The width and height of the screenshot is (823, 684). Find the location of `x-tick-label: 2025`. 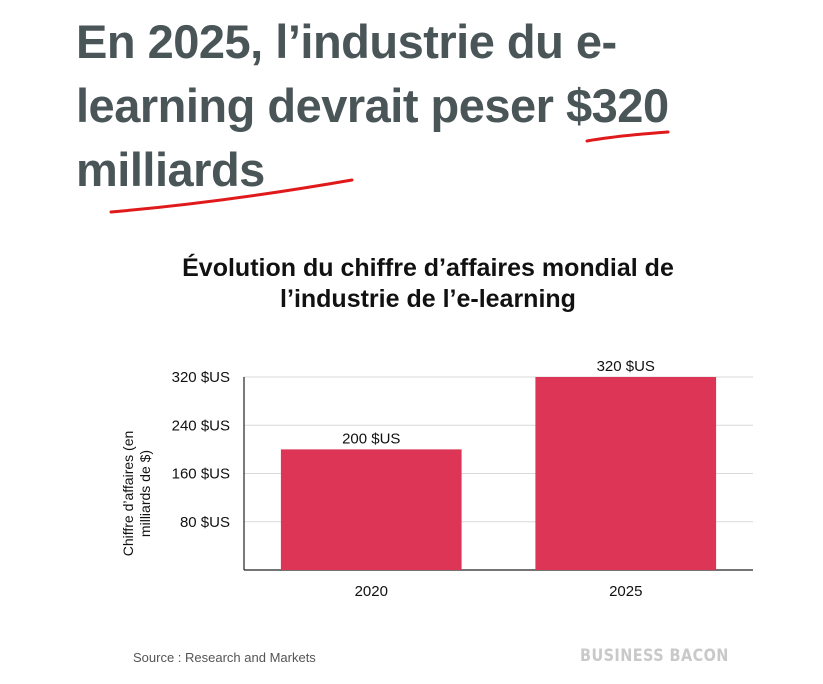

x-tick-label: 2025 is located at coordinates (625, 591).